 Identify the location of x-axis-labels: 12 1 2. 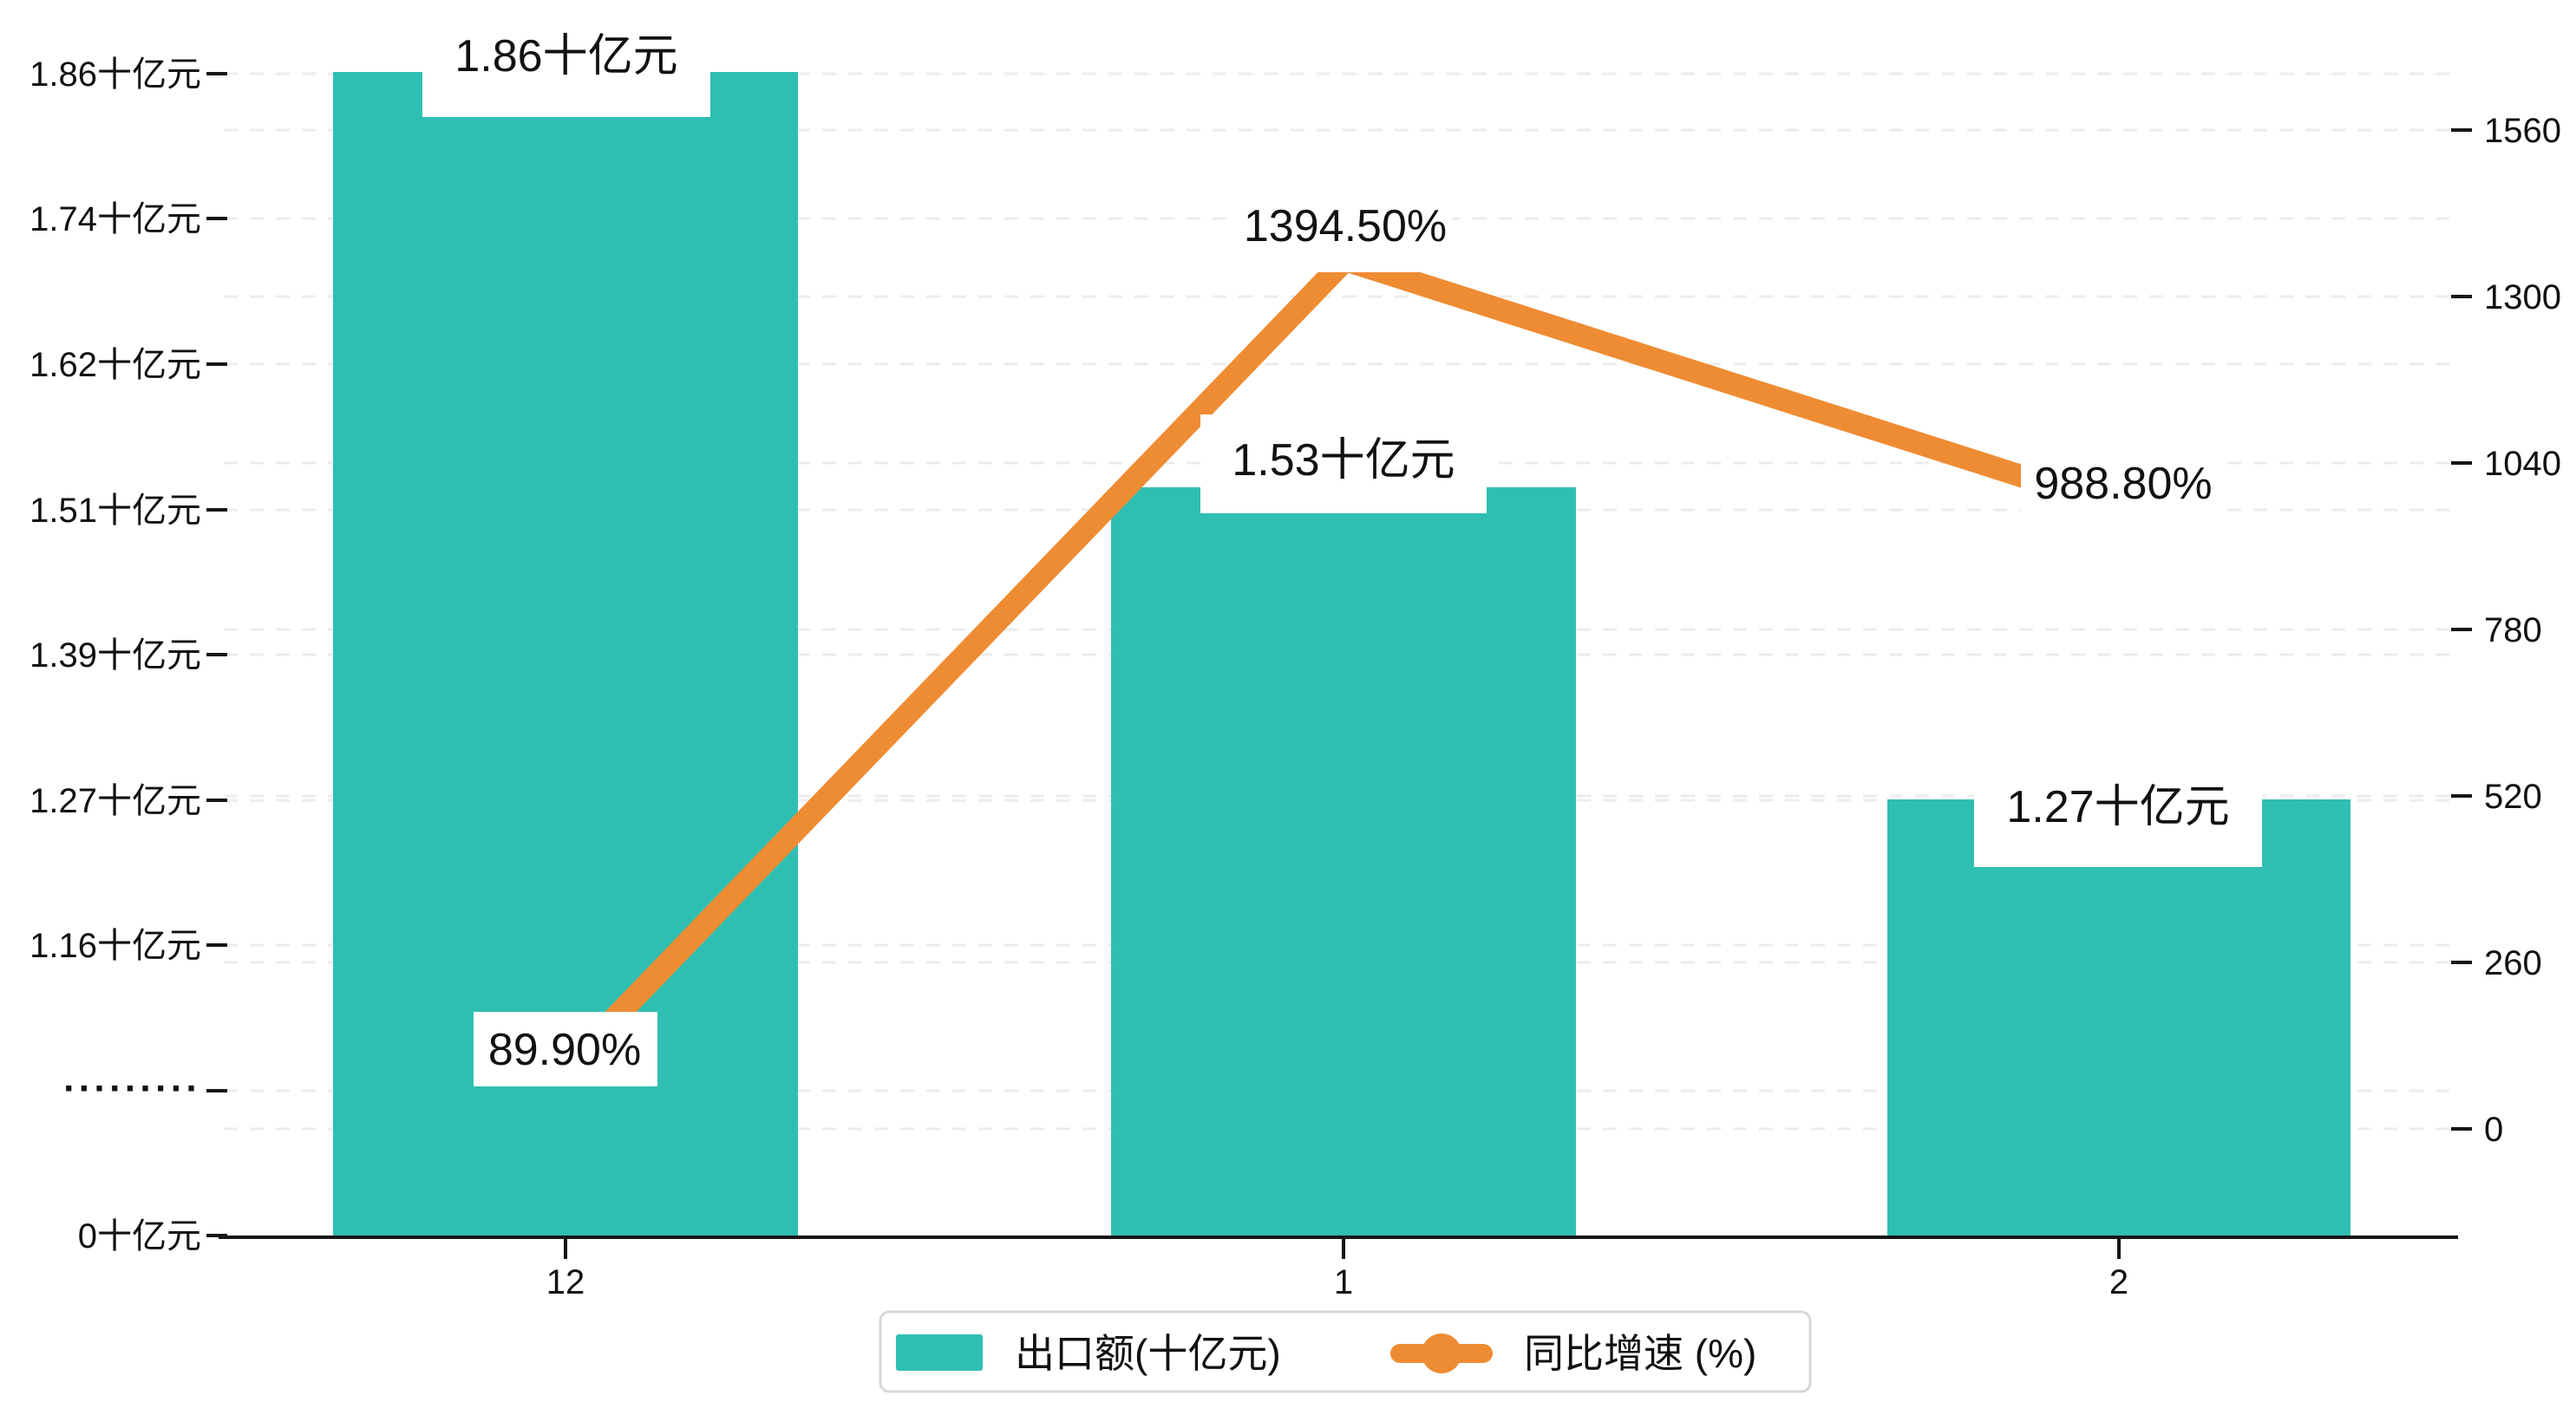
(1337, 1282).